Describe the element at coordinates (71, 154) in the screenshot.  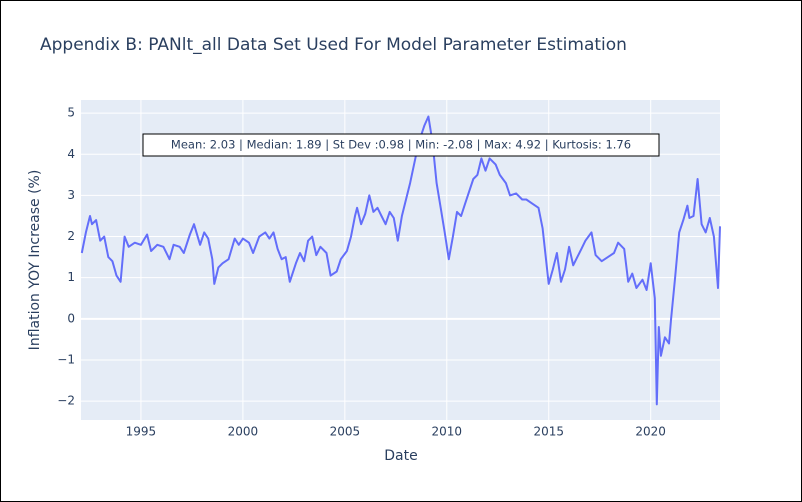
I see `y-tick-label: 4` at that location.